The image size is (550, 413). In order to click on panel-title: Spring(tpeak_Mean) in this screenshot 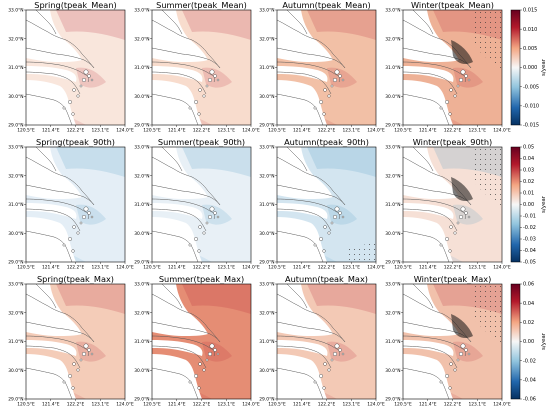, I will do `click(75, 5)`.